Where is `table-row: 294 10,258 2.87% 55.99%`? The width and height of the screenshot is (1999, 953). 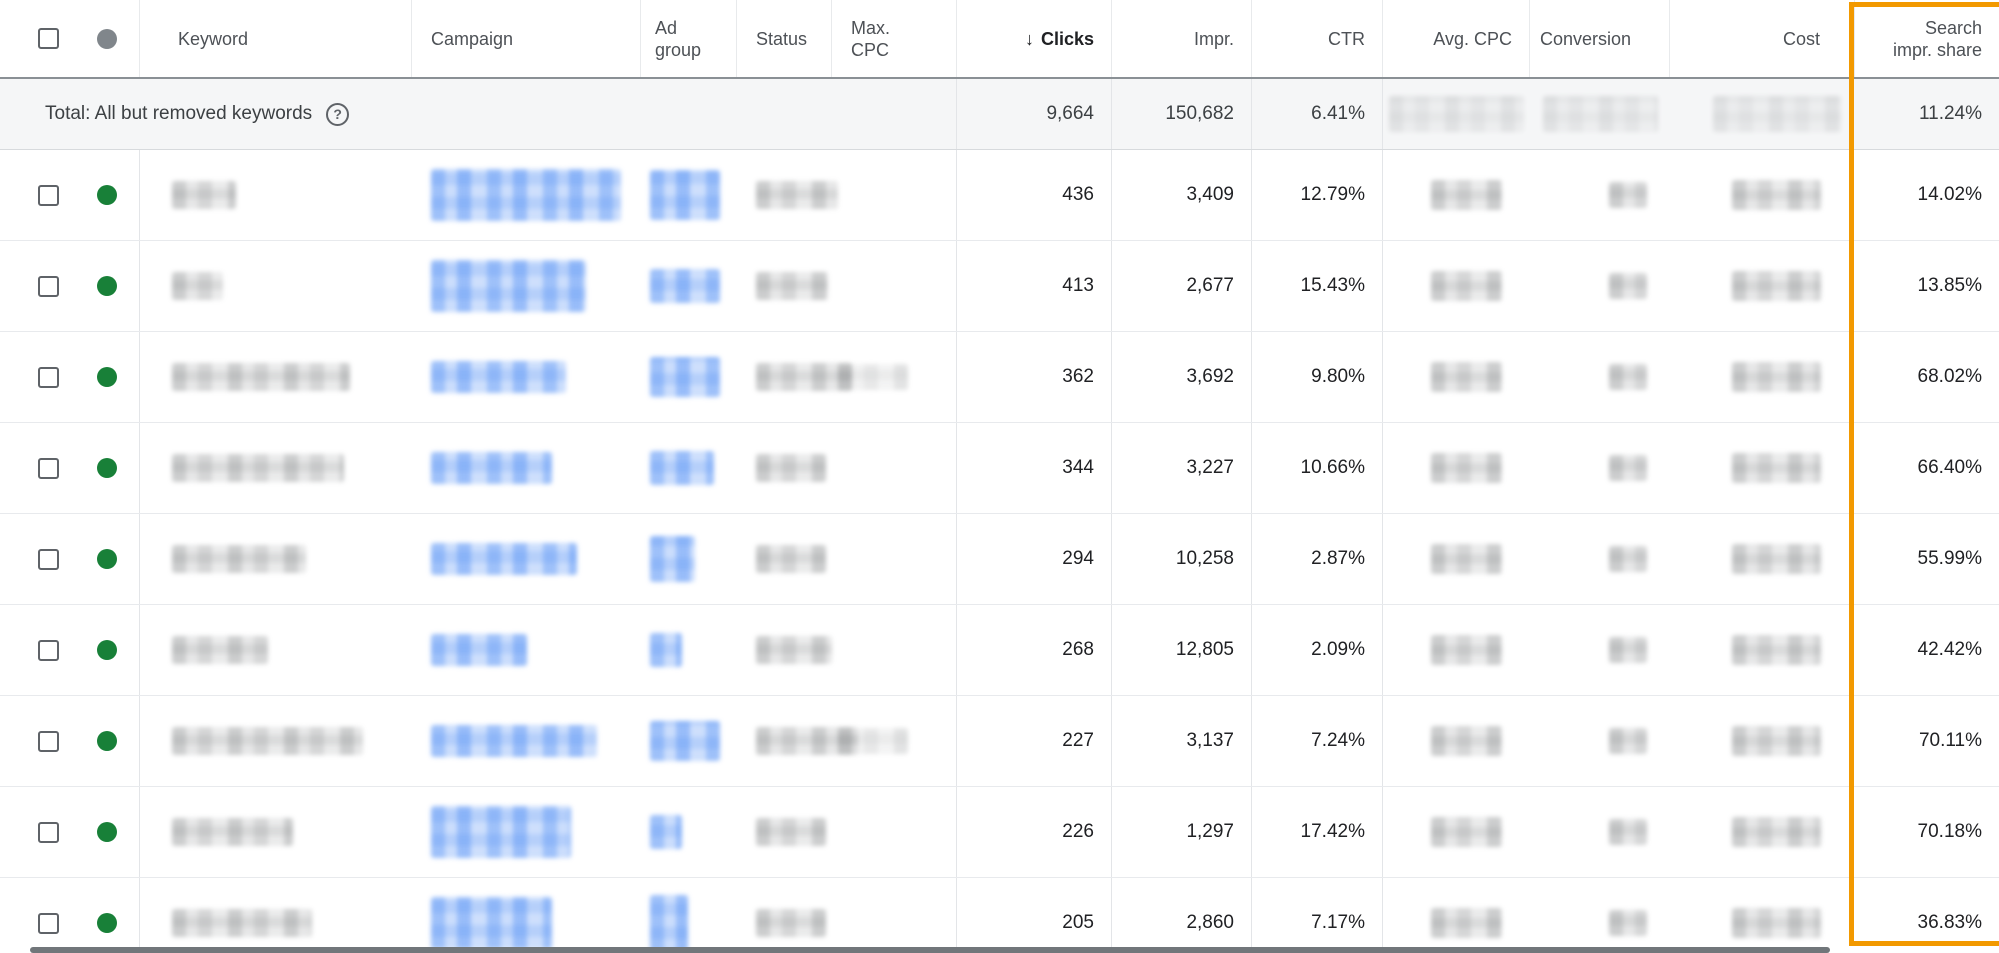
table-row: 294 10,258 2.87% 55.99% is located at coordinates (999, 559).